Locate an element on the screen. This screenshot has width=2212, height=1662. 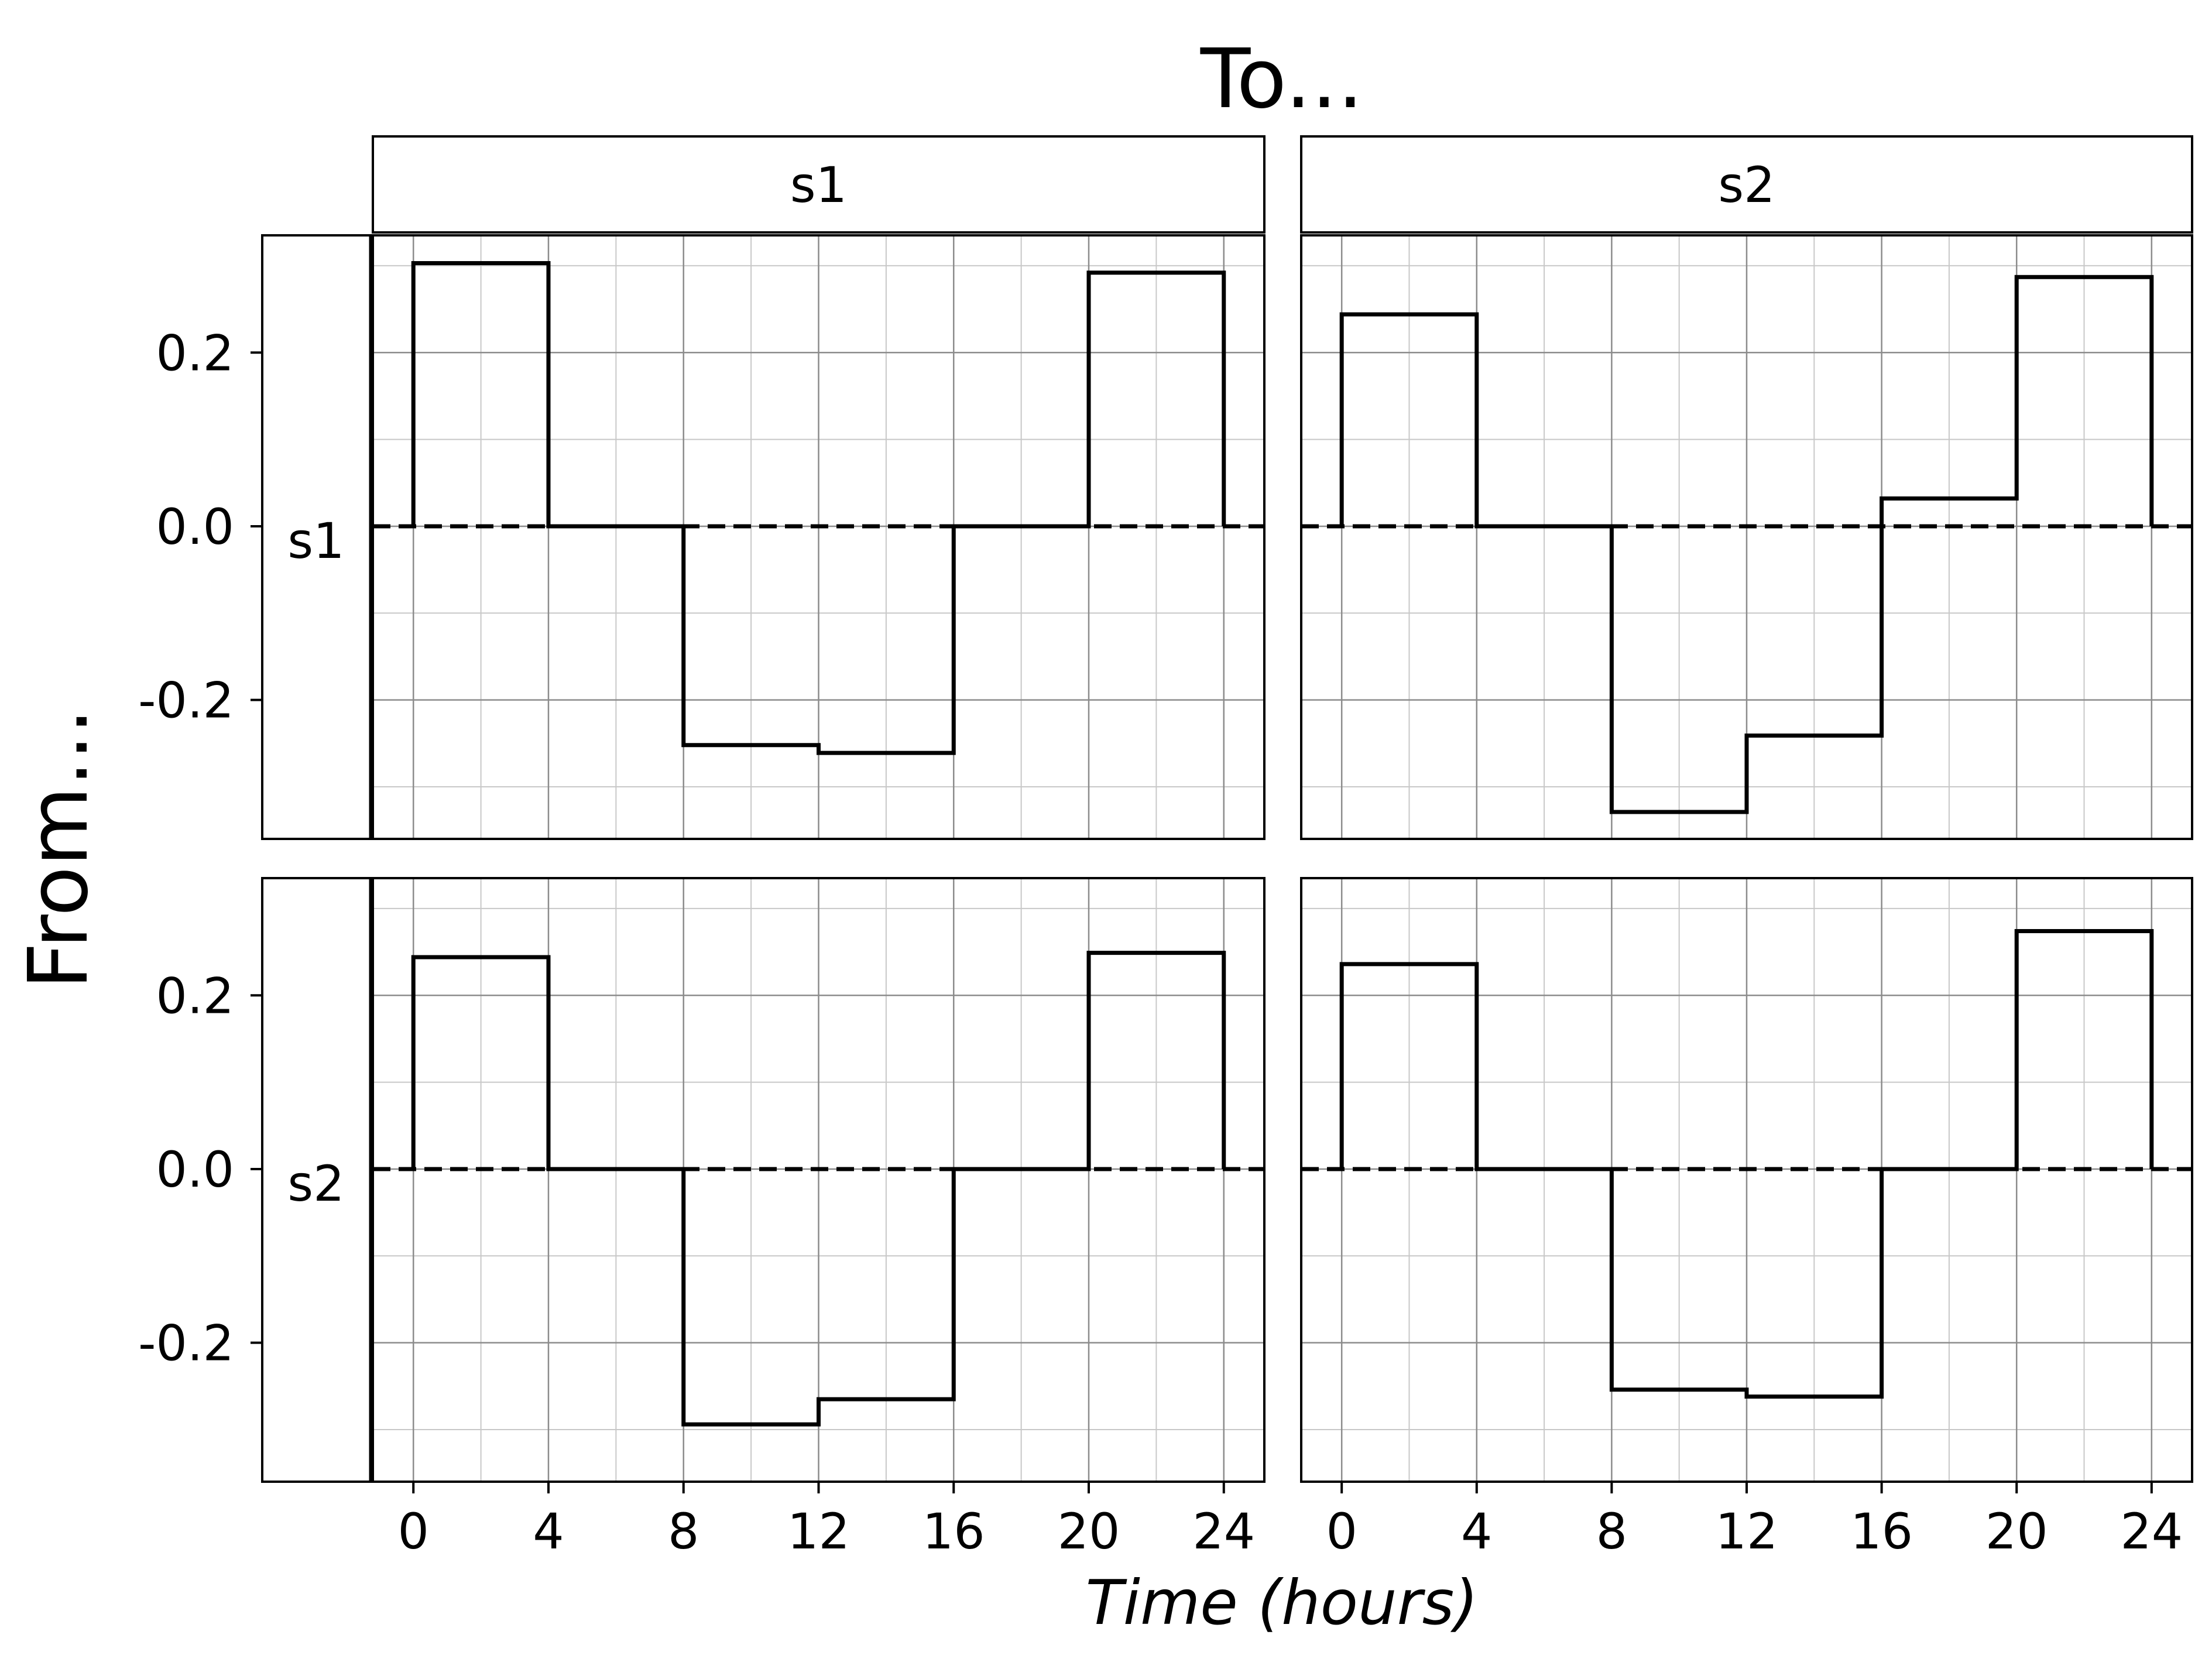
step-series-s1-to-s1 is located at coordinates (818, 508).